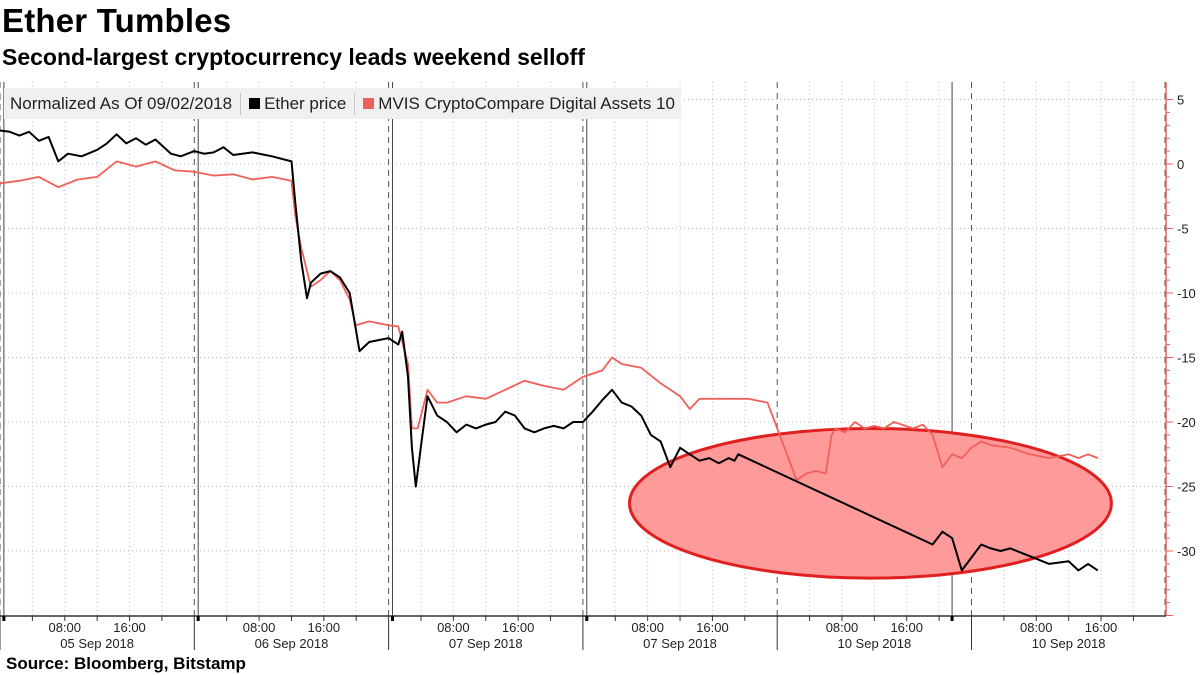 This screenshot has width=1200, height=675. What do you see at coordinates (1186, 358) in the screenshot?
I see `y-tick-label: -15` at bounding box center [1186, 358].